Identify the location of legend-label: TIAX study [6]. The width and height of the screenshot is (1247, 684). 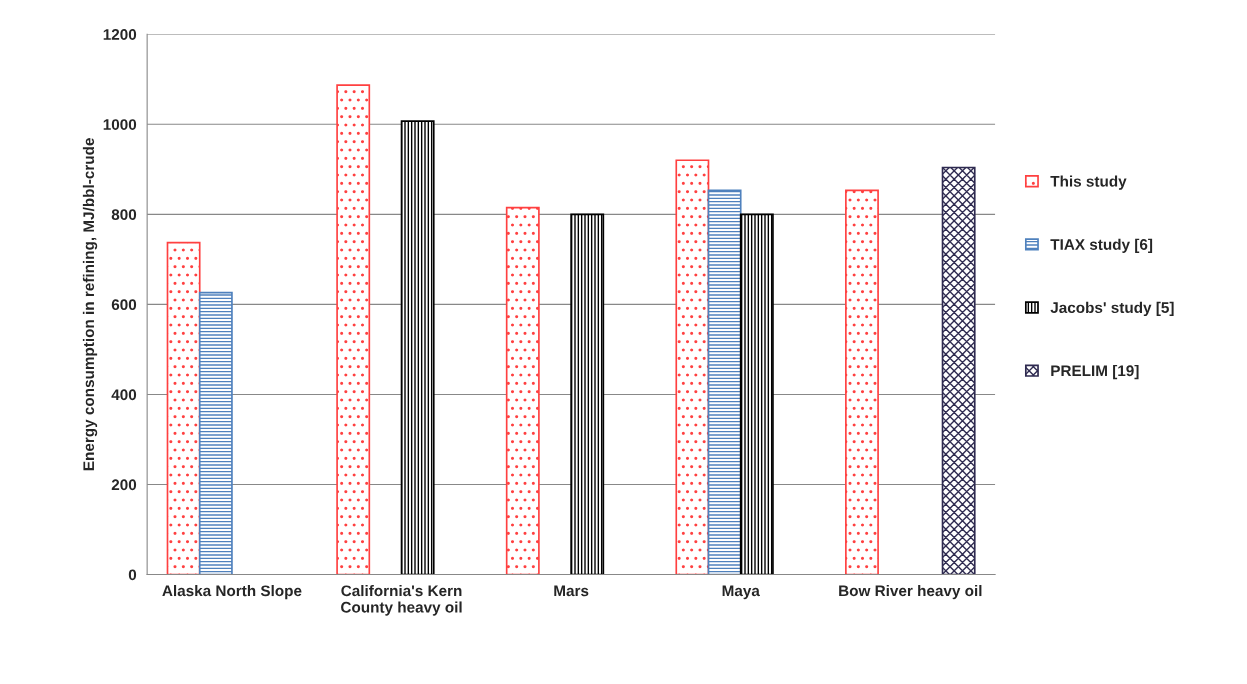
(1101, 245).